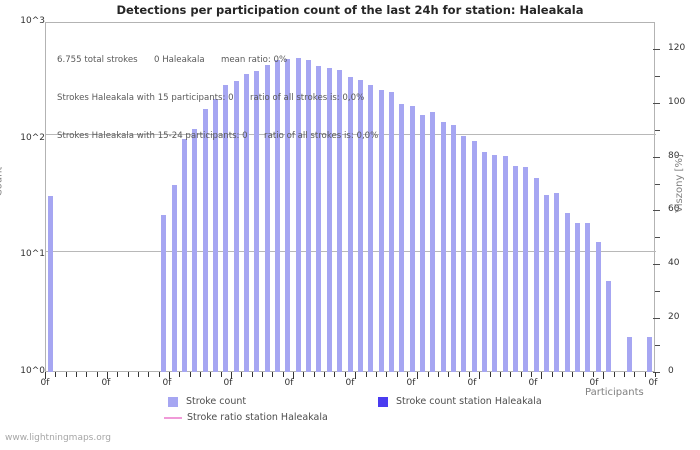 This screenshot has height=450, width=700. Describe the element at coordinates (460, 401) in the screenshot. I see `legend-item-stroke-count-station: Stroke count station Haleakala` at that location.